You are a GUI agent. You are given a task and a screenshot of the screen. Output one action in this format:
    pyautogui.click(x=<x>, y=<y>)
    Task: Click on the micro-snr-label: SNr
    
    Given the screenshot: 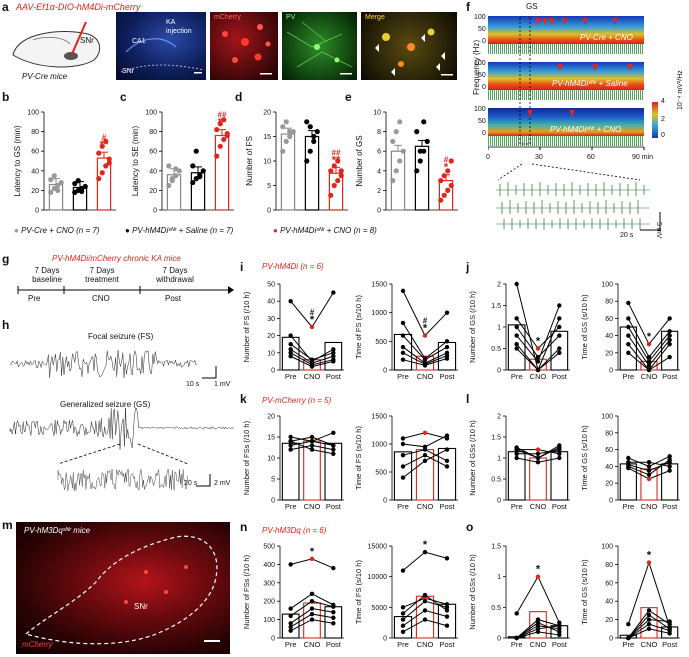 What is the action you would take?
    pyautogui.click(x=128, y=71)
    